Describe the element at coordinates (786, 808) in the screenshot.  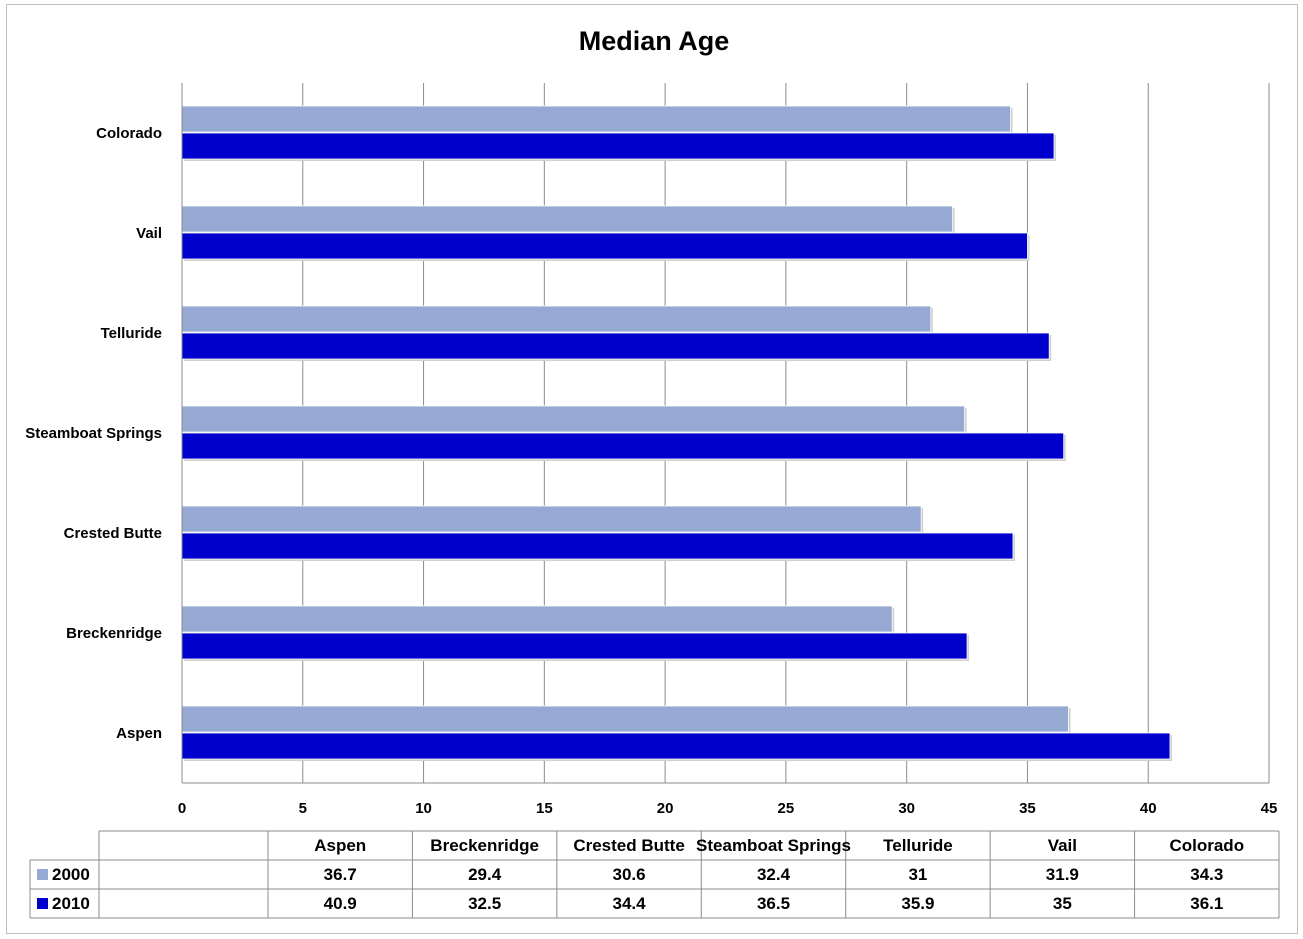
I see `x-tick-label-25: 25` at that location.